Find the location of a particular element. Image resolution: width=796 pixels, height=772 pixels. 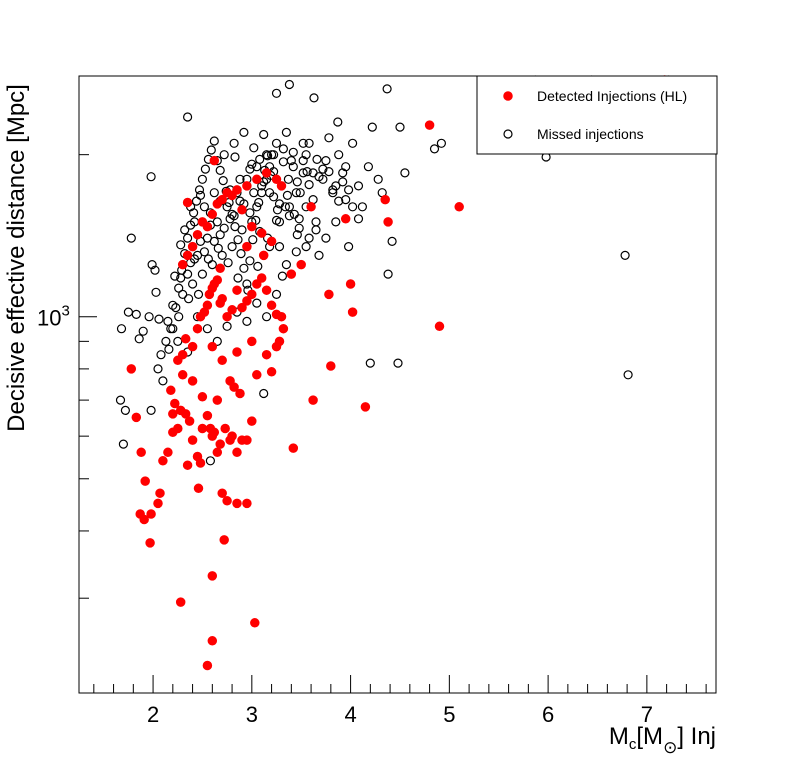

x-axis-title: Mc[M⊙] Inj is located at coordinates (662, 740).